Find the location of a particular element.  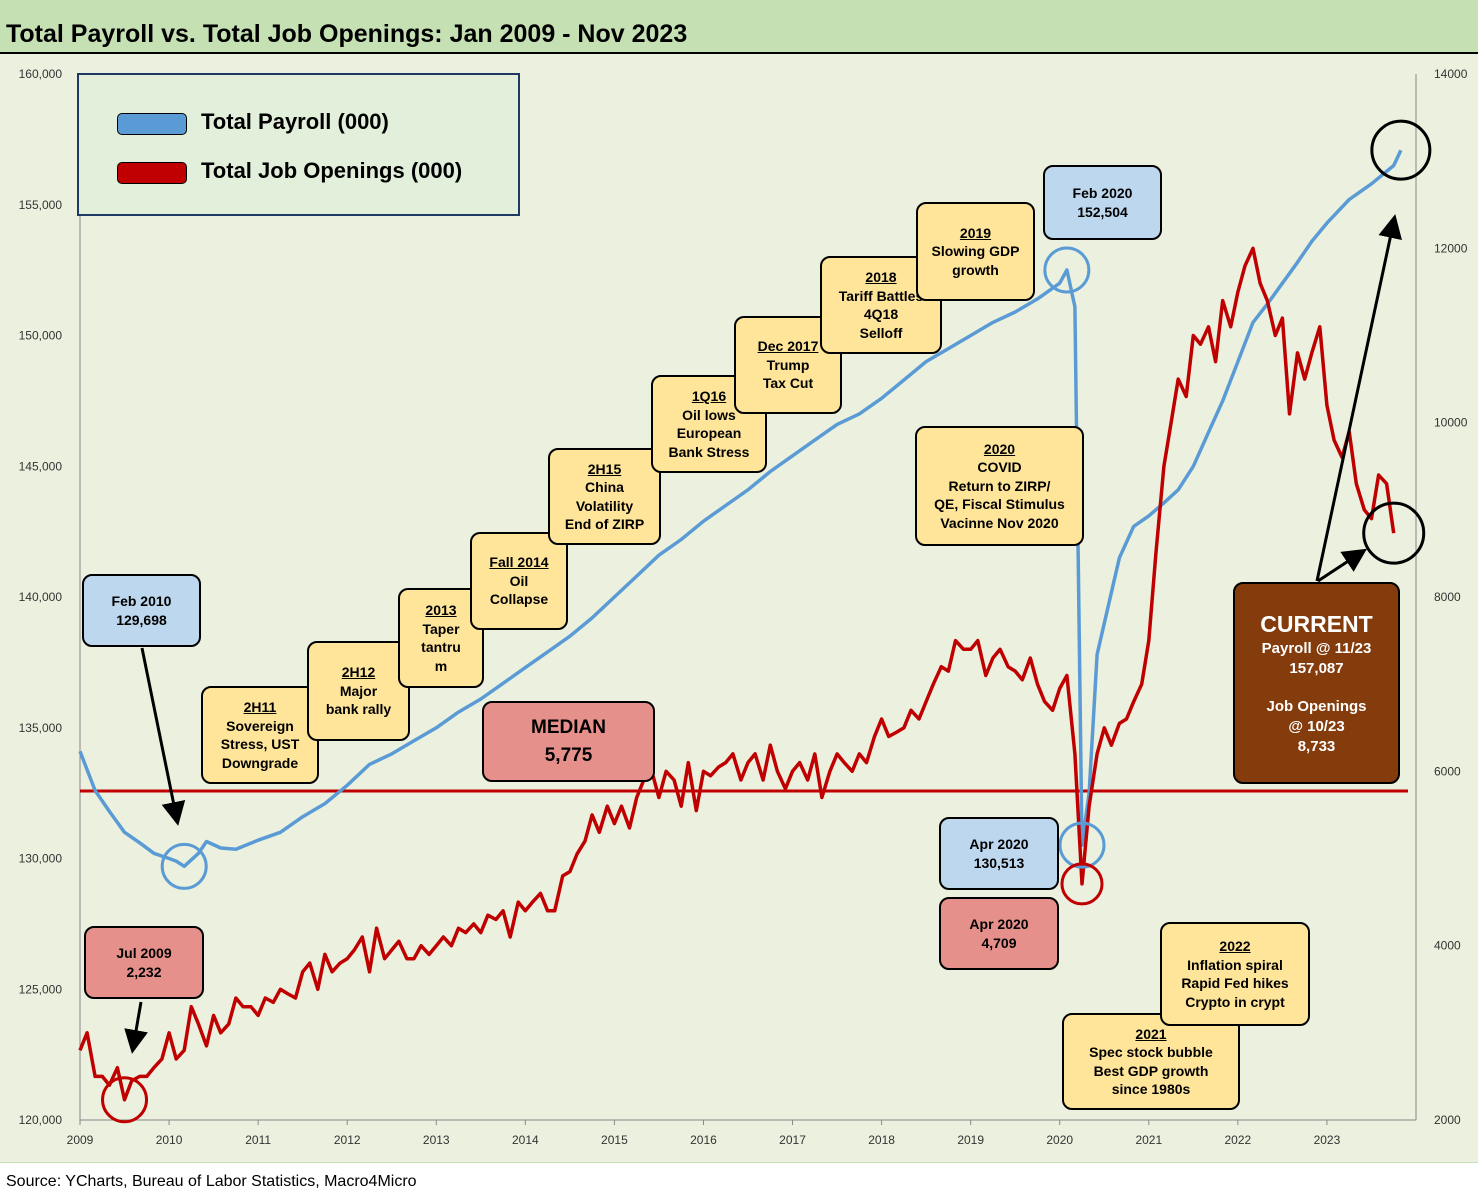

y-left-tick-label: 135,000 is located at coordinates (41, 728).